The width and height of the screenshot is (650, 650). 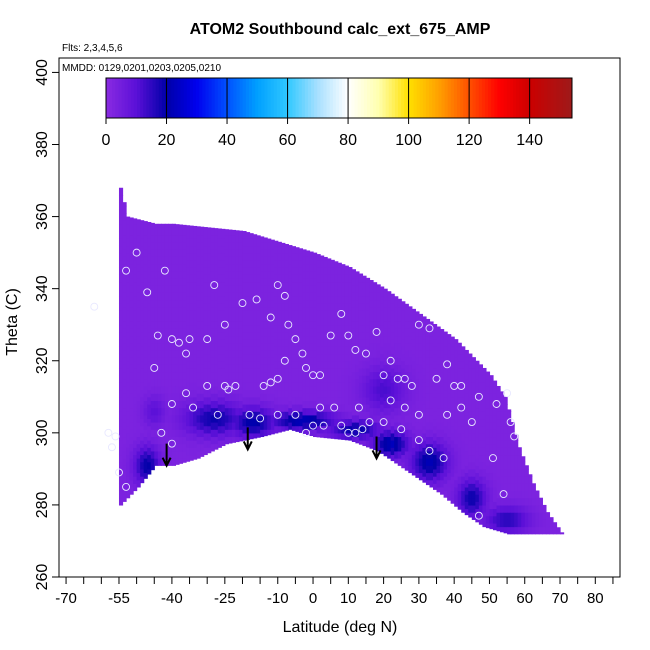 I want to click on colorbar-tick-label: 40, so click(x=227, y=140).